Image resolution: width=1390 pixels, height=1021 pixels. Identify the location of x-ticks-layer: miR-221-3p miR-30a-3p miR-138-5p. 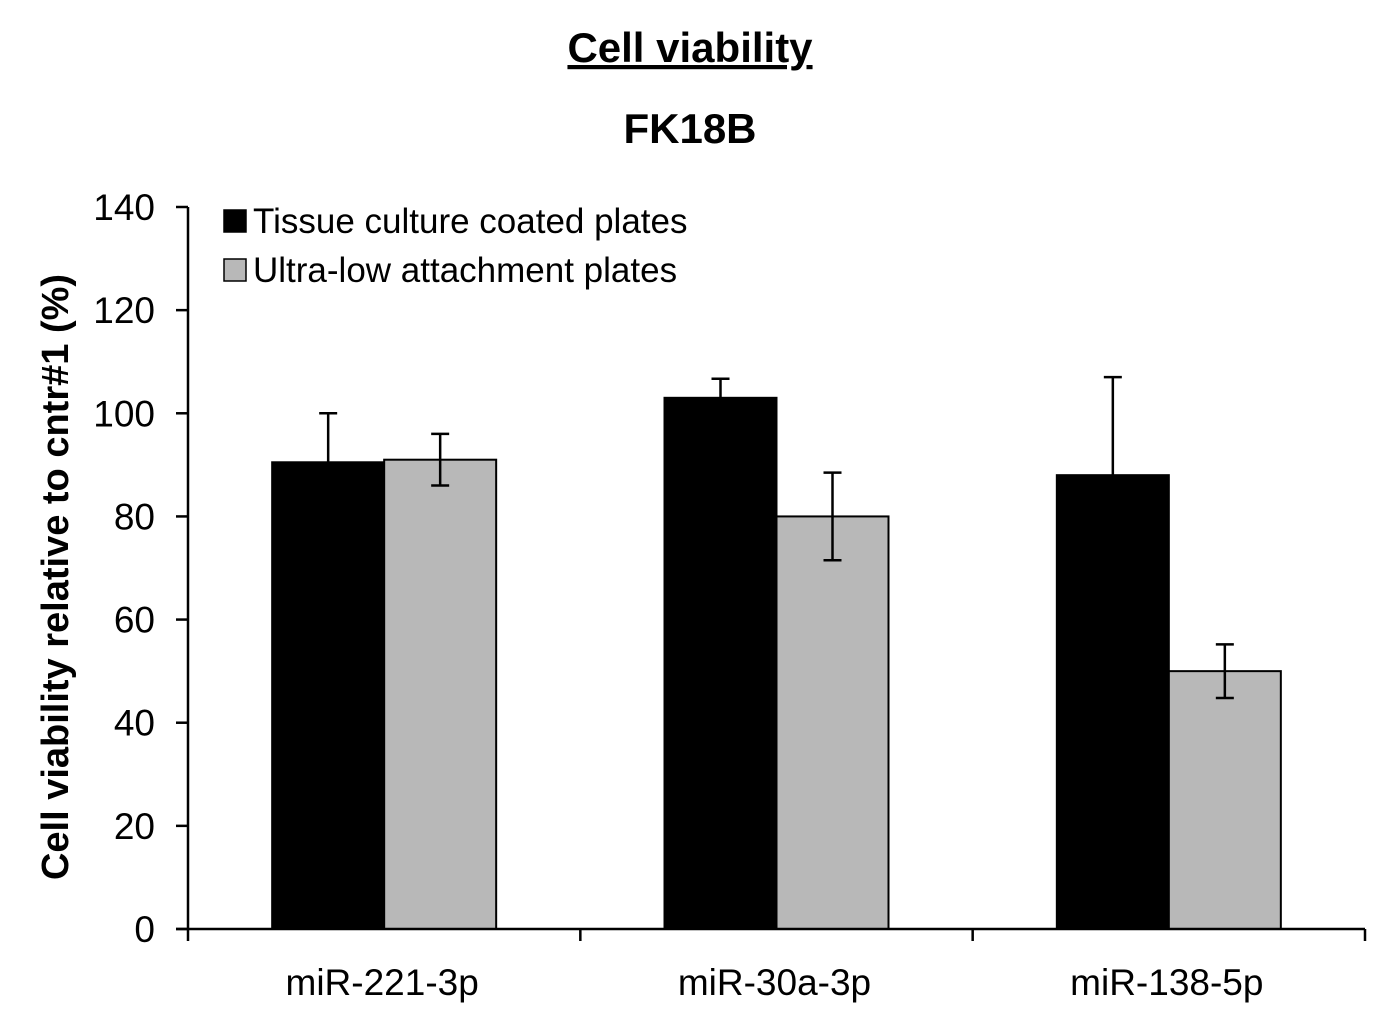
(776, 966).